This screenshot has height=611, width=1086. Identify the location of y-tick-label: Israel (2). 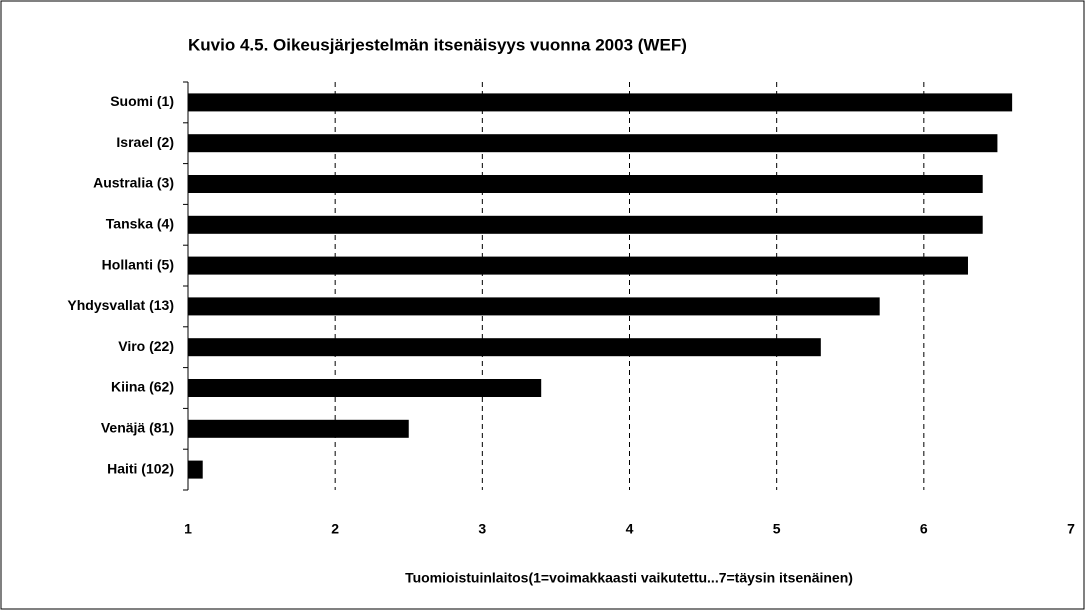
(145, 142).